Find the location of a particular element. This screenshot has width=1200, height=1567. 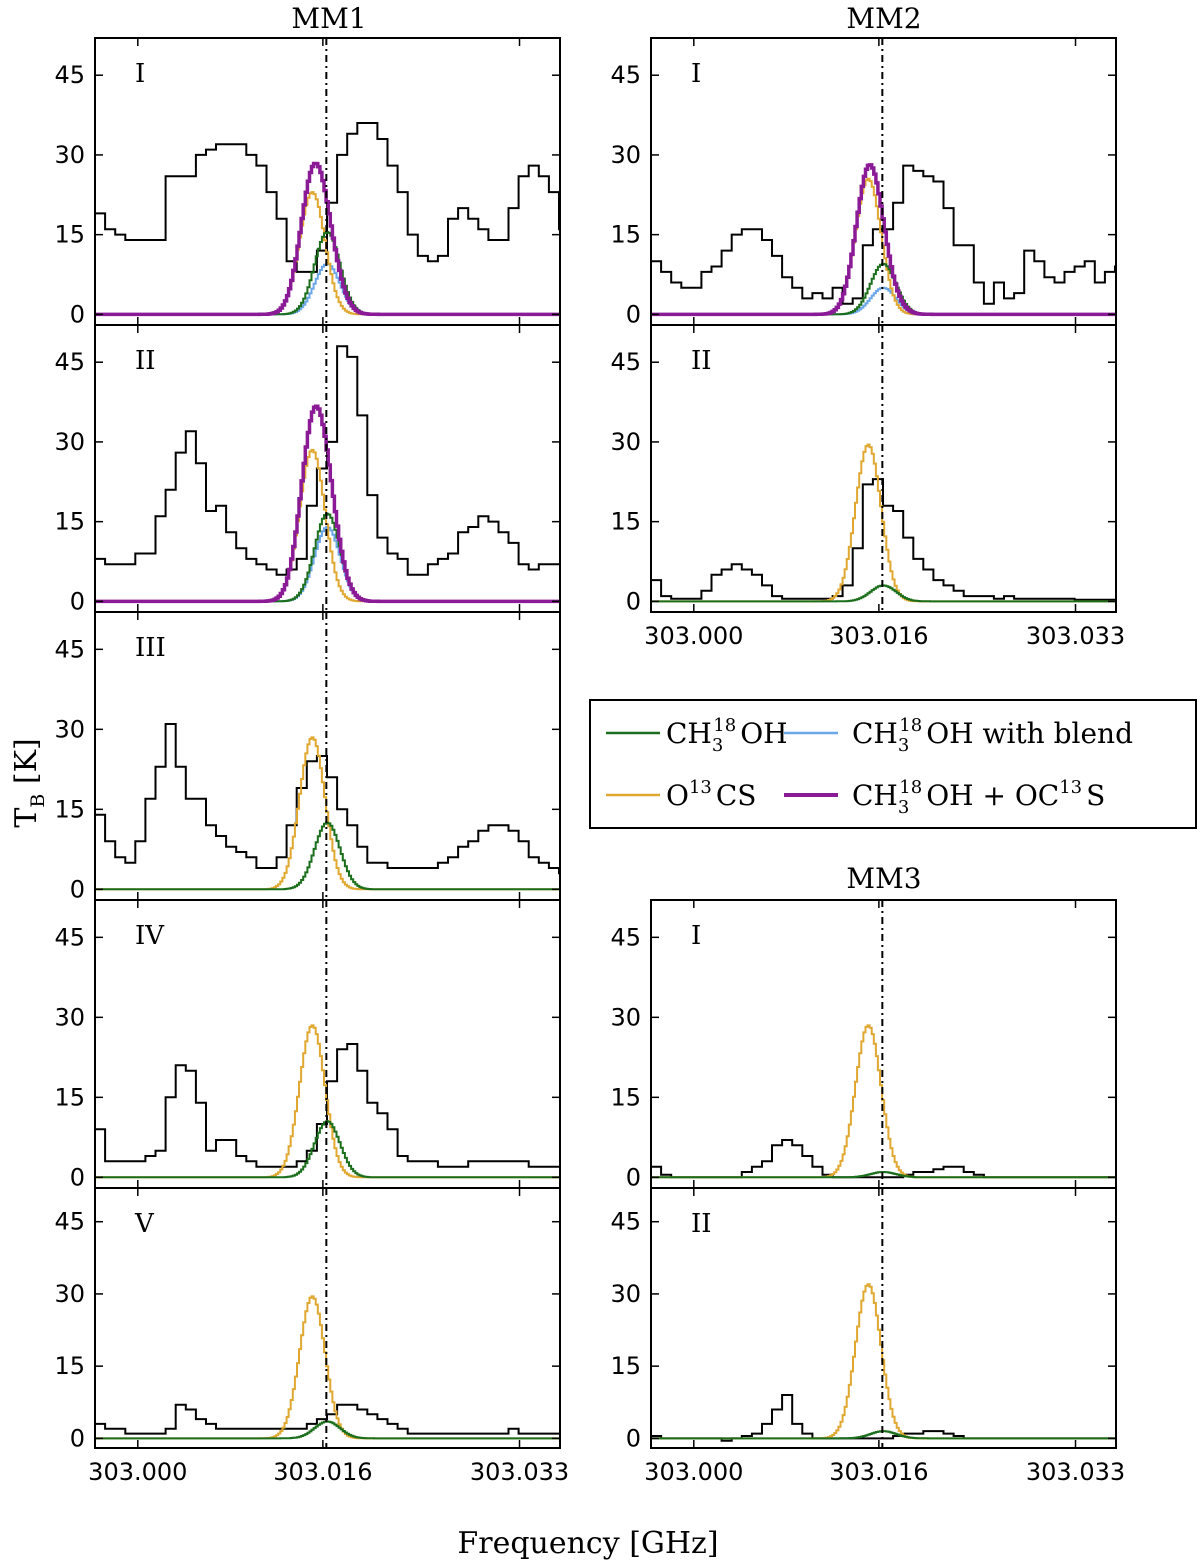

y-axis-title-unit: [K] is located at coordinates (26, 761).